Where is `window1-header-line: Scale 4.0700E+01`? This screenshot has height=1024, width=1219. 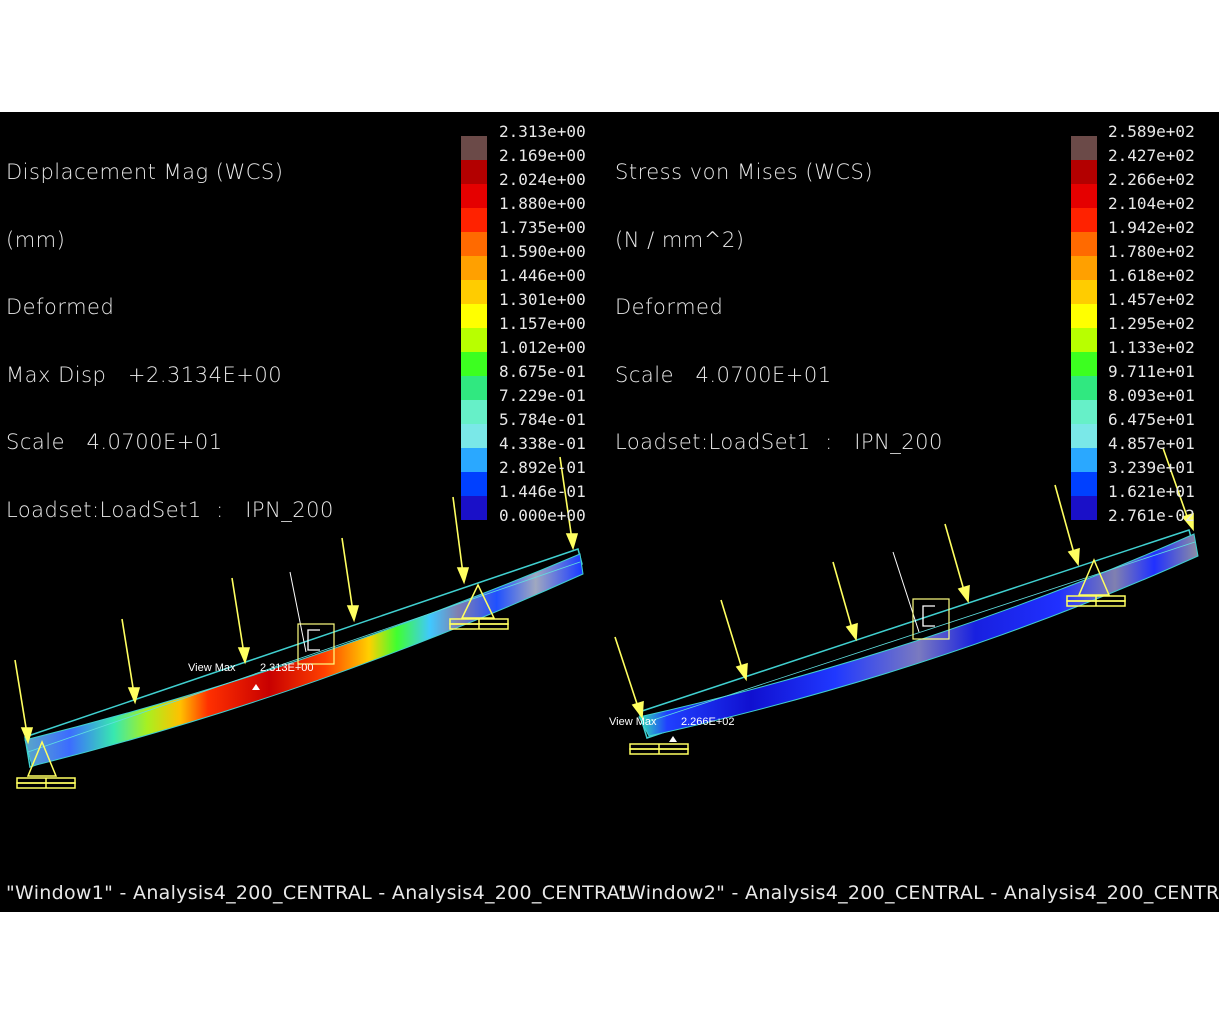 window1-header-line: Scale 4.0700E+01 is located at coordinates (114, 442).